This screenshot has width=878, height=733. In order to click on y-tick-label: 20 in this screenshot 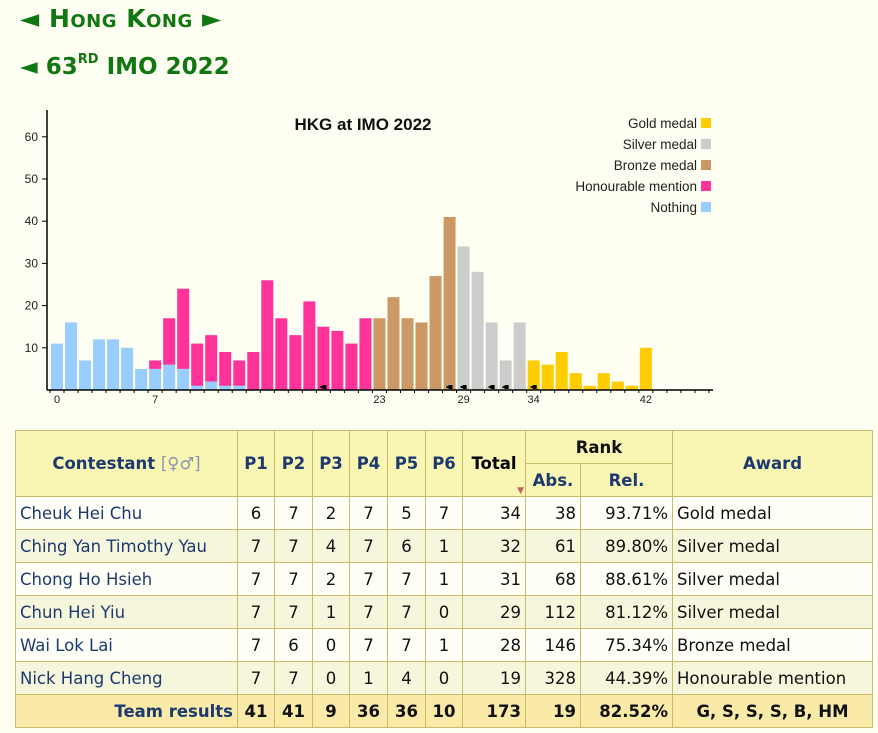, I will do `click(32, 306)`.